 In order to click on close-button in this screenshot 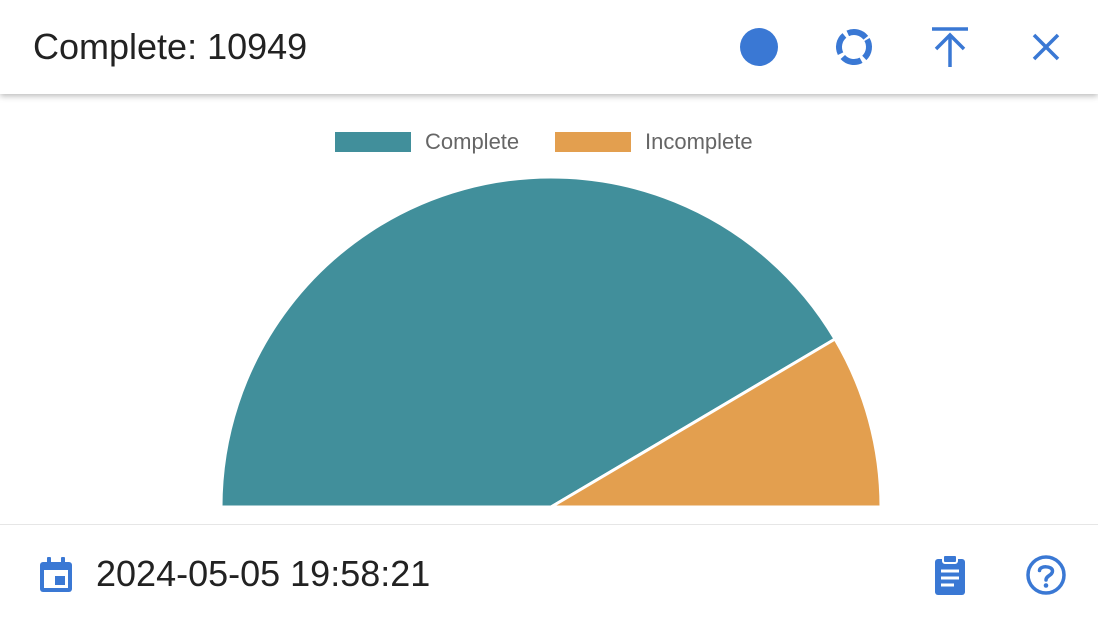, I will do `click(1046, 47)`.